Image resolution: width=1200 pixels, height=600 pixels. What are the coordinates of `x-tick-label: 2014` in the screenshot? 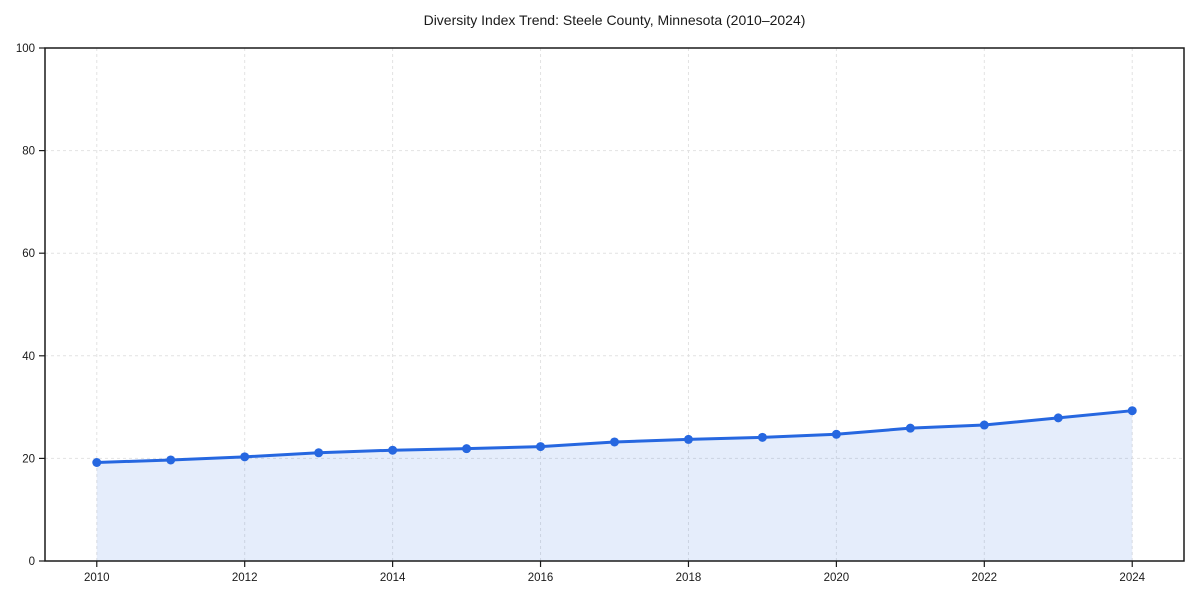 It's located at (393, 578).